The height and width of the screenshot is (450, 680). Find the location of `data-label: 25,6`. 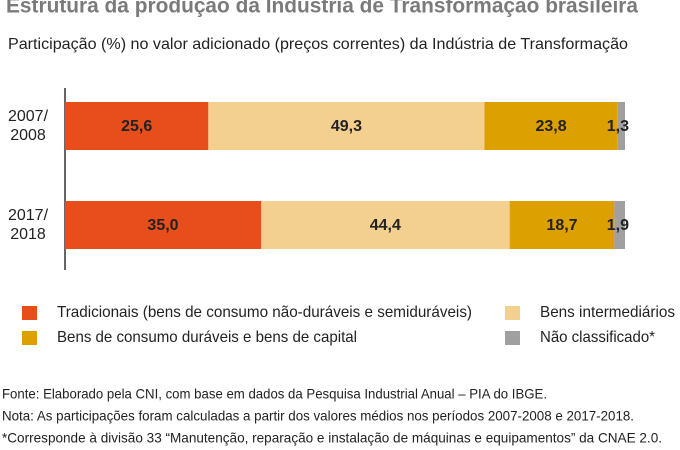

data-label: 25,6 is located at coordinates (136, 126).